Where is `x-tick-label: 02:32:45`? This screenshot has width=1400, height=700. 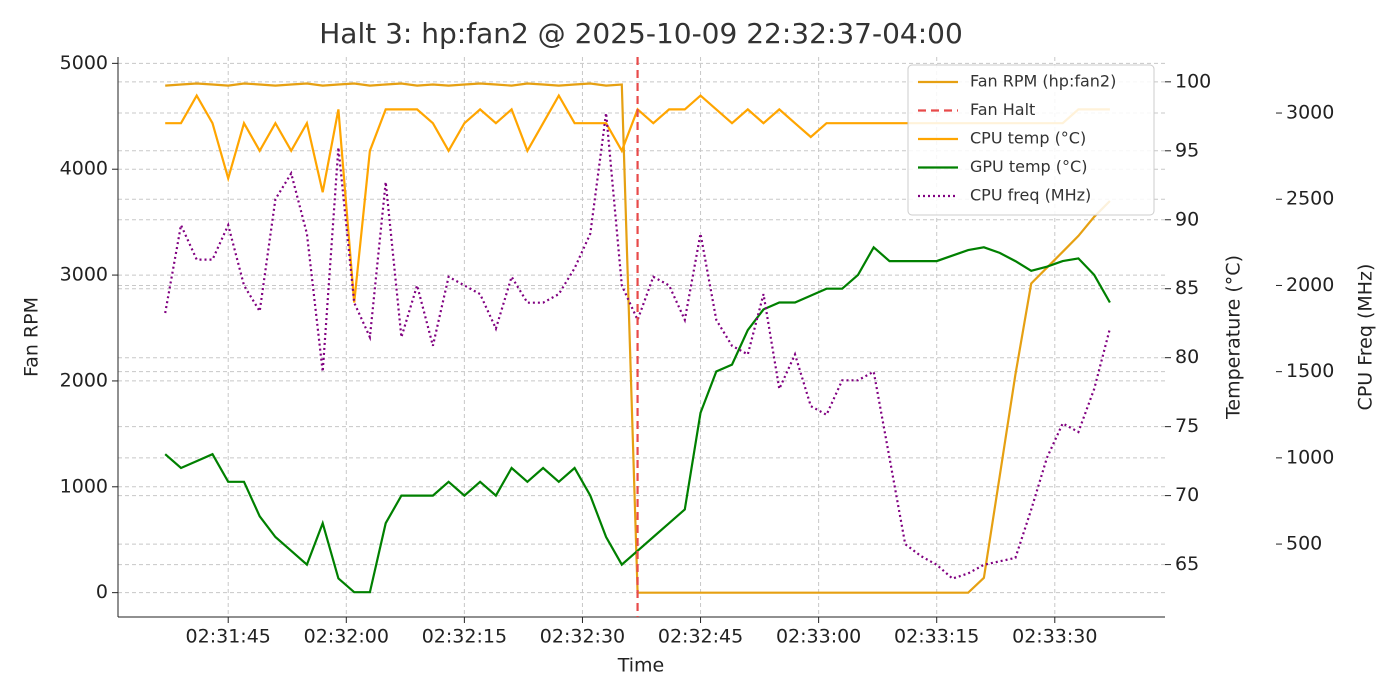
x-tick-label: 02:32:45 is located at coordinates (700, 637).